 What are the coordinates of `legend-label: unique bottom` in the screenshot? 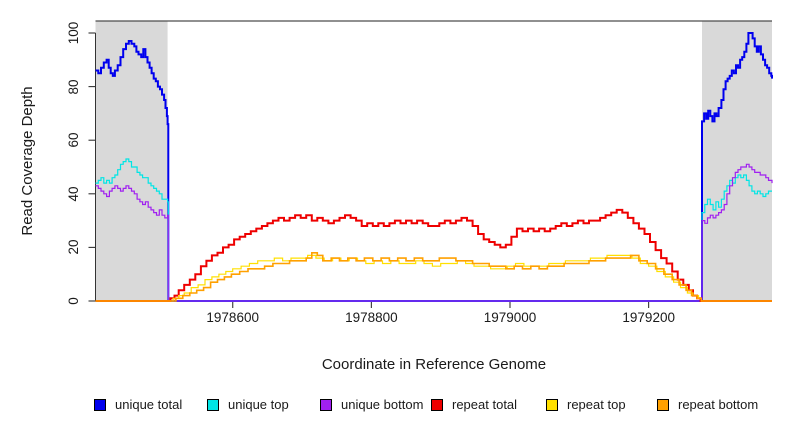 It's located at (382, 404).